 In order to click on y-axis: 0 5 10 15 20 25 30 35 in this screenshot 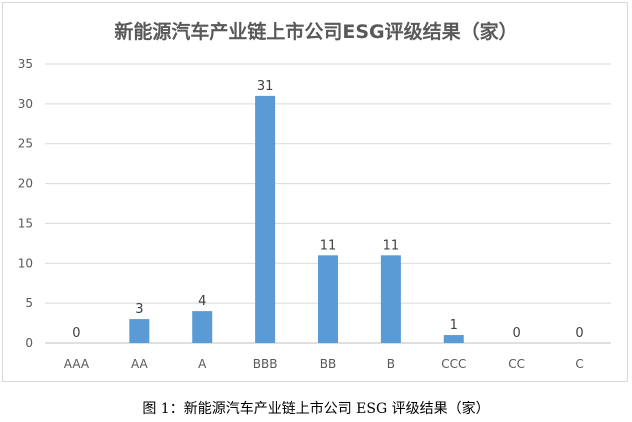, I will do `click(25, 203)`.